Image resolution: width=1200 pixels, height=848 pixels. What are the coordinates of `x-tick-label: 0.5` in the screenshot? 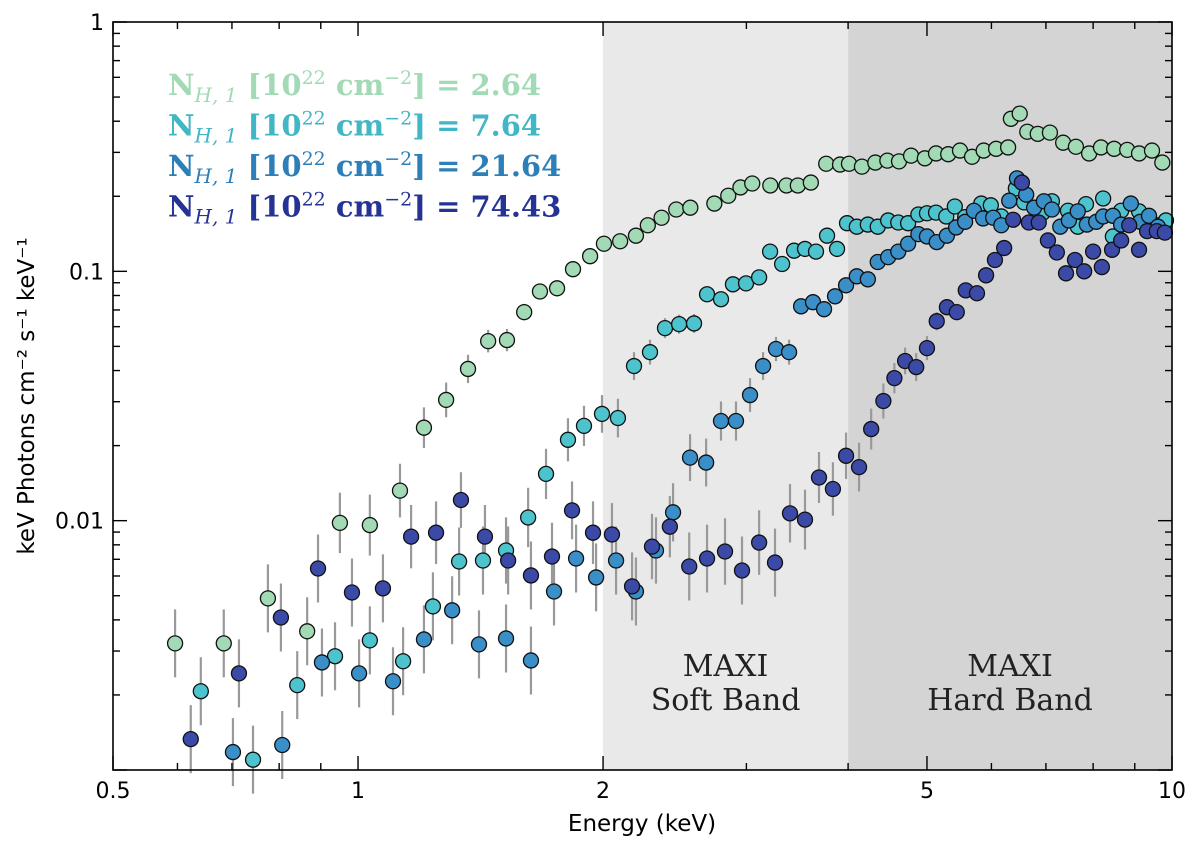 It's located at (113, 791).